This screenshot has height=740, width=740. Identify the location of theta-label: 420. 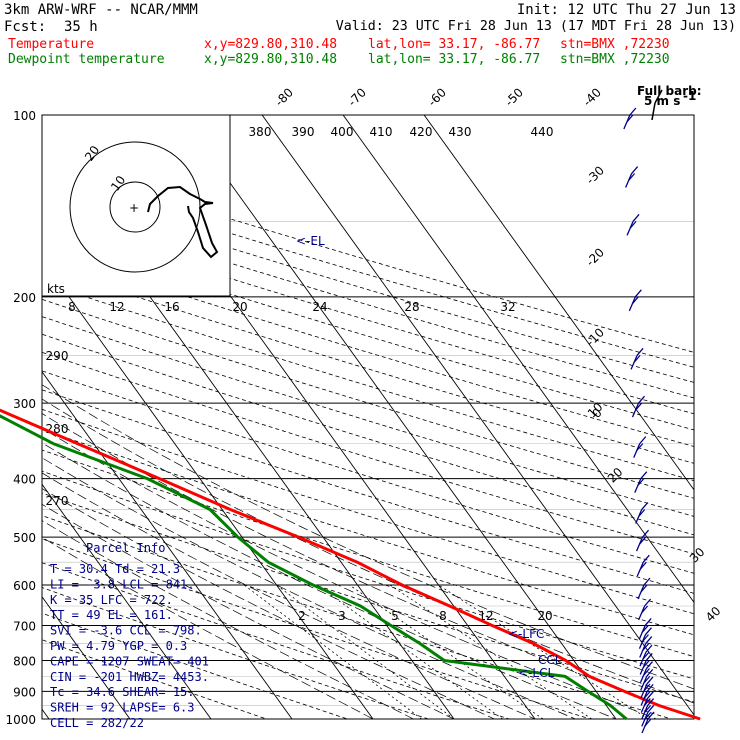
(421, 132).